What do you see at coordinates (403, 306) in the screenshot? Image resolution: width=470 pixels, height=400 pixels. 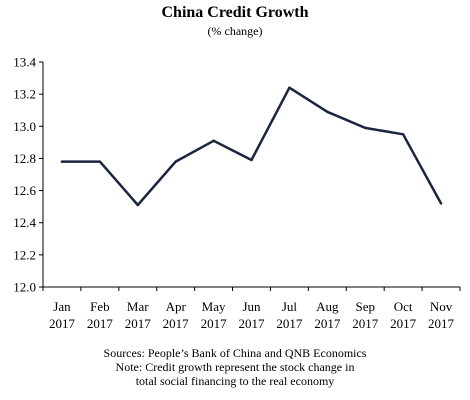 I see `x-tick-label-month: Oct` at bounding box center [403, 306].